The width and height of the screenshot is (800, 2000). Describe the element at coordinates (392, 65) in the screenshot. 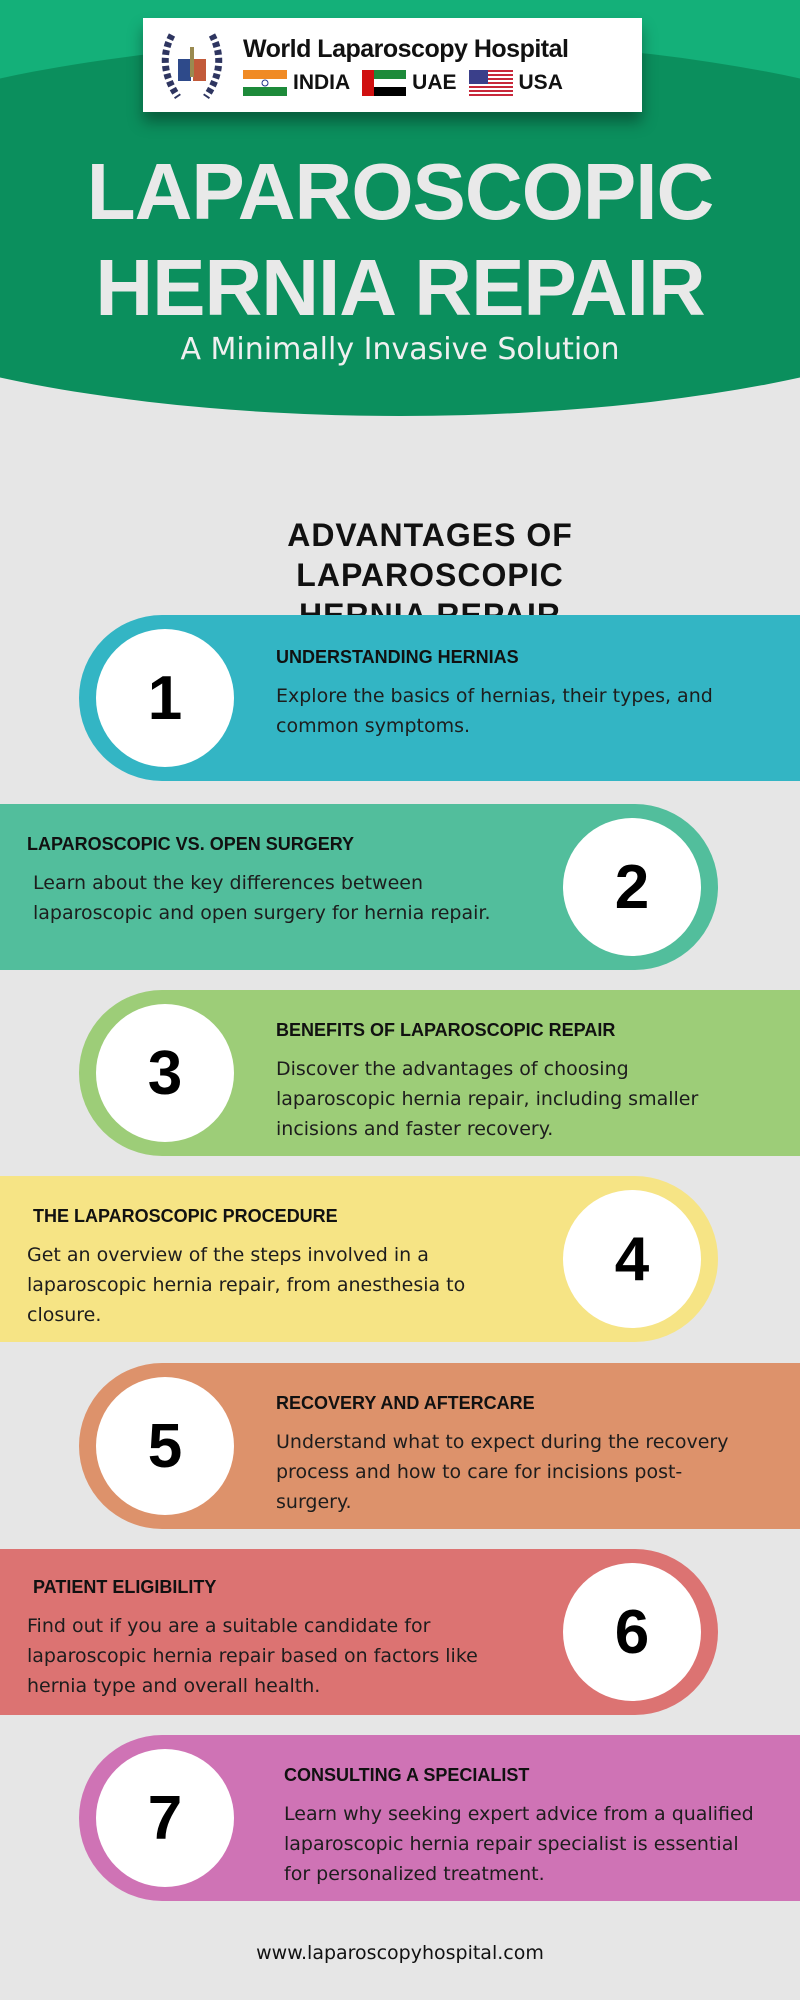

I see `hospital-logo: World Laparoscopy Hospital INDIA UAE USA` at that location.